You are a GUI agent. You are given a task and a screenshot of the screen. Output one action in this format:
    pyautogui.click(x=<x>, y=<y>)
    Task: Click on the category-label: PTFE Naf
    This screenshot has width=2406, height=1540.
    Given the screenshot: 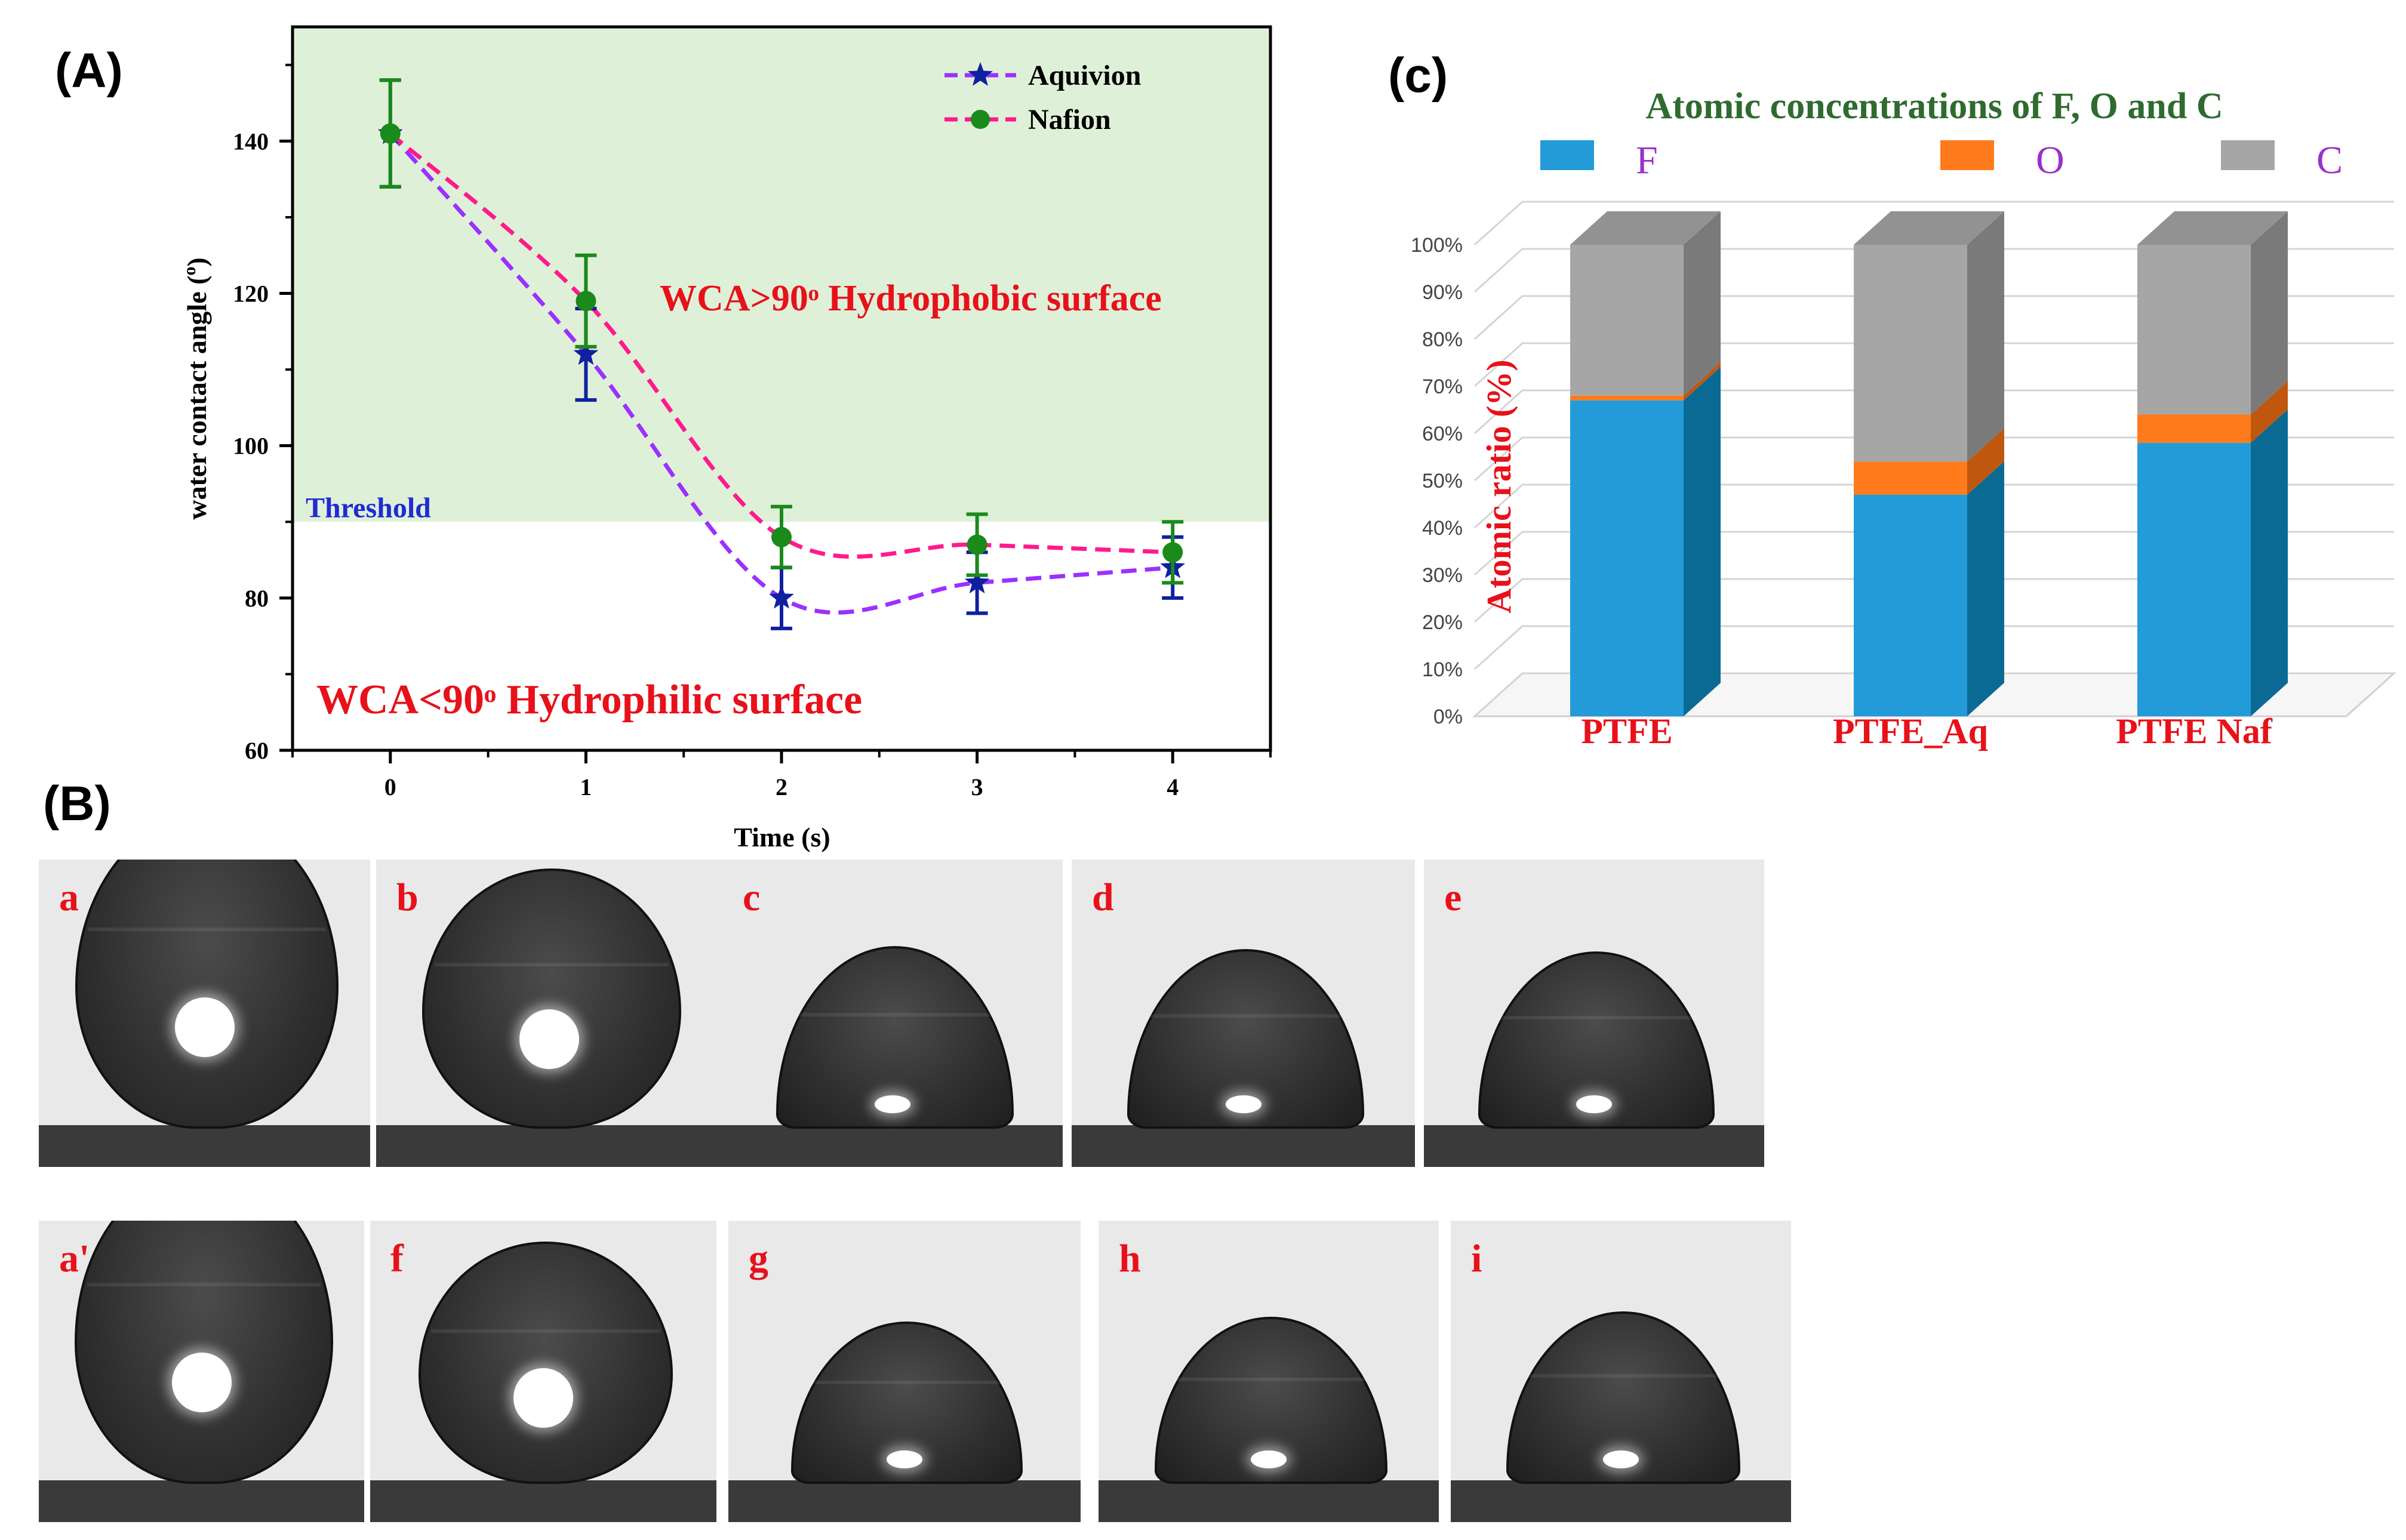 What is the action you would take?
    pyautogui.click(x=2194, y=731)
    